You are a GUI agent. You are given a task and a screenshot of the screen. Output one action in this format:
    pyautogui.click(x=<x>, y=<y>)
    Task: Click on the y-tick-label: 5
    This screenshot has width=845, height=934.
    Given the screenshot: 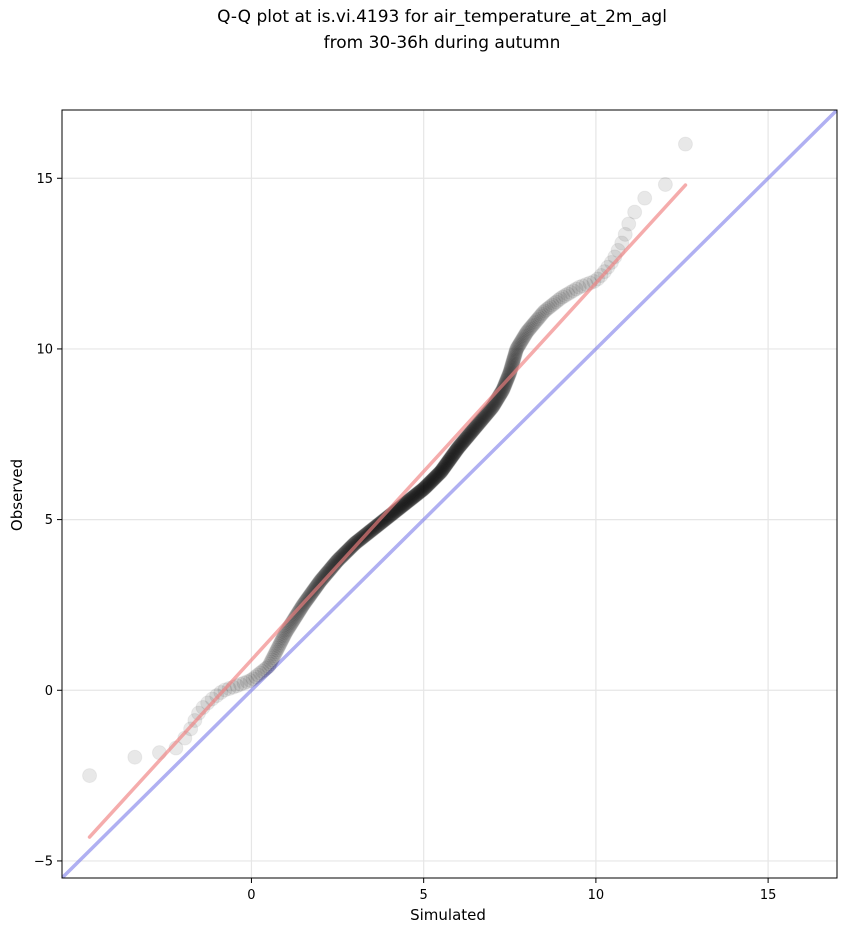 What is the action you would take?
    pyautogui.click(x=49, y=520)
    